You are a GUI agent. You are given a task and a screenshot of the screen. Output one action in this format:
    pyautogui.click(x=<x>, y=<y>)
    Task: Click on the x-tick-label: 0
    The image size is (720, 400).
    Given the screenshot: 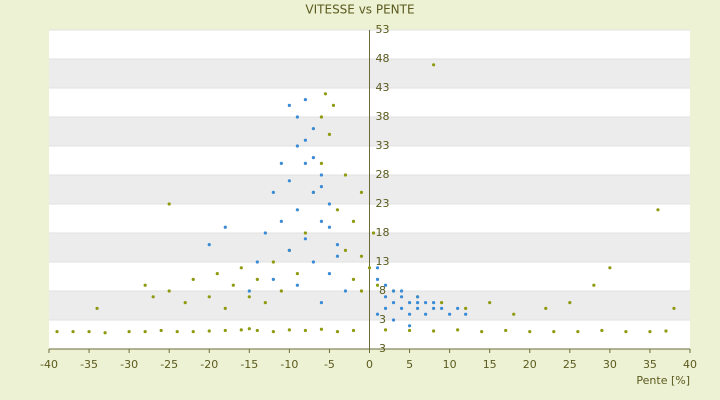 What is the action you would take?
    pyautogui.click(x=369, y=364)
    